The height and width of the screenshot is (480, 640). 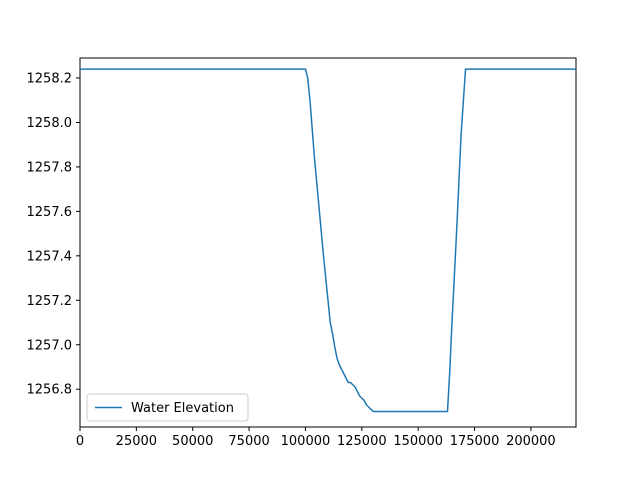 I want to click on y-tick-label: 1258.0, so click(x=50, y=123).